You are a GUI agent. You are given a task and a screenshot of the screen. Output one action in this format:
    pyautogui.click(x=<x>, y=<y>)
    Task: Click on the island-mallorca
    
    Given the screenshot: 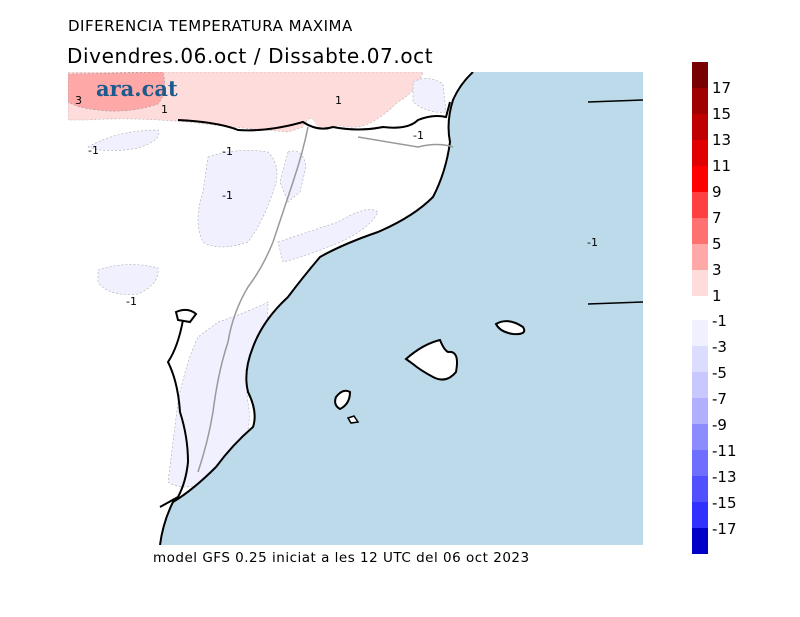 What is the action you would take?
    pyautogui.click(x=431, y=359)
    